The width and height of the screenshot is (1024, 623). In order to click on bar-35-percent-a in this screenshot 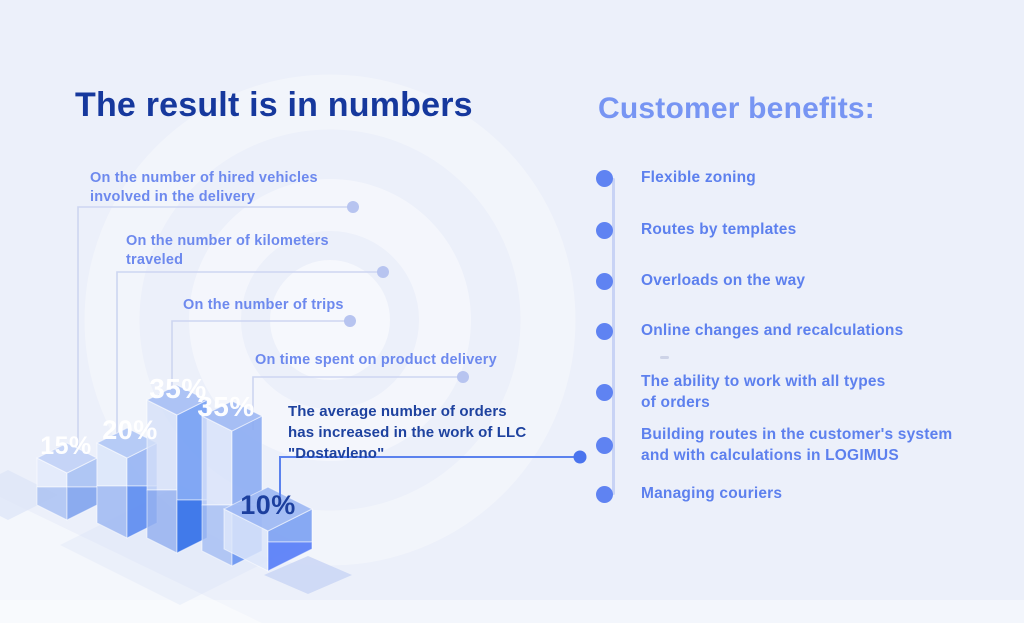, I will do `click(177, 469)`.